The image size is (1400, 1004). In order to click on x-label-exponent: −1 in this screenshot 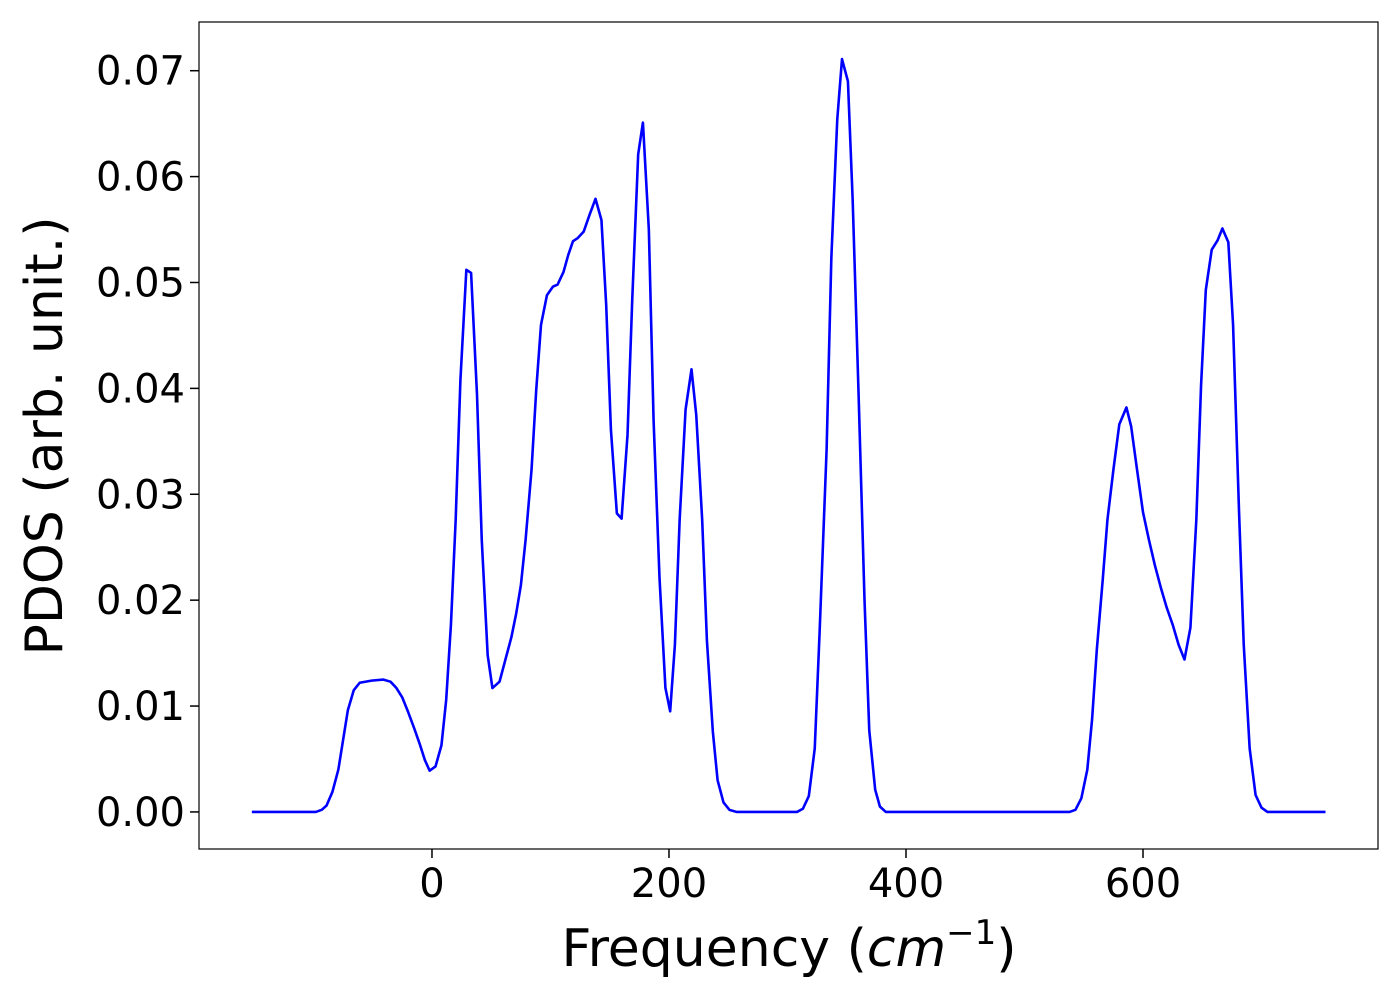, I will do `click(971, 933)`.